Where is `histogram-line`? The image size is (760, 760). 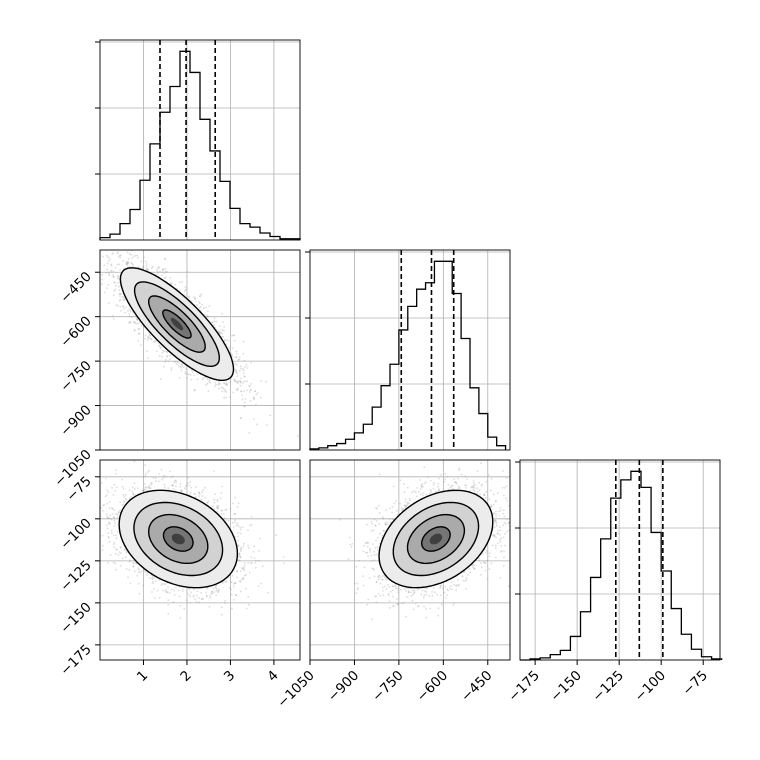 histogram-line is located at coordinates (621, 565).